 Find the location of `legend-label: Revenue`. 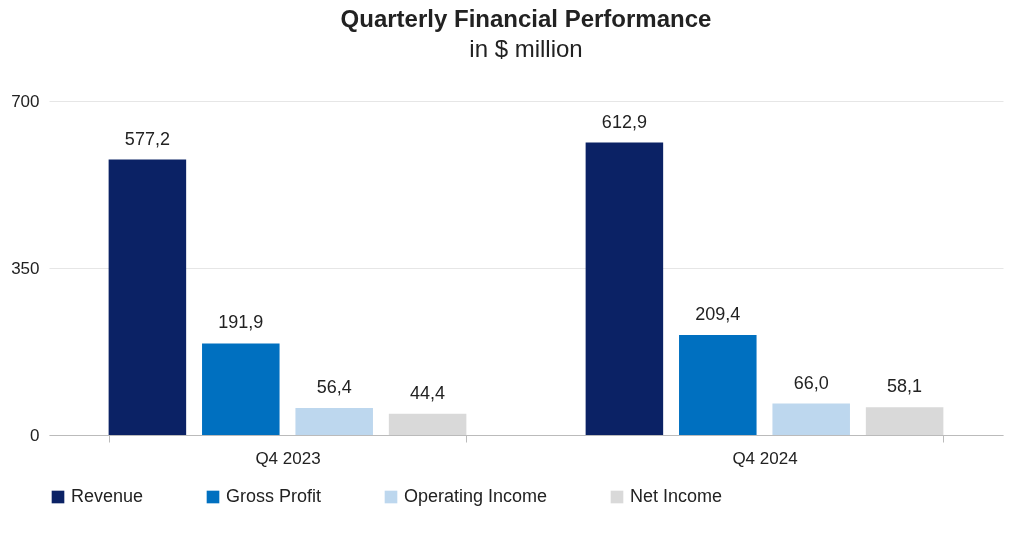

legend-label: Revenue is located at coordinates (107, 496).